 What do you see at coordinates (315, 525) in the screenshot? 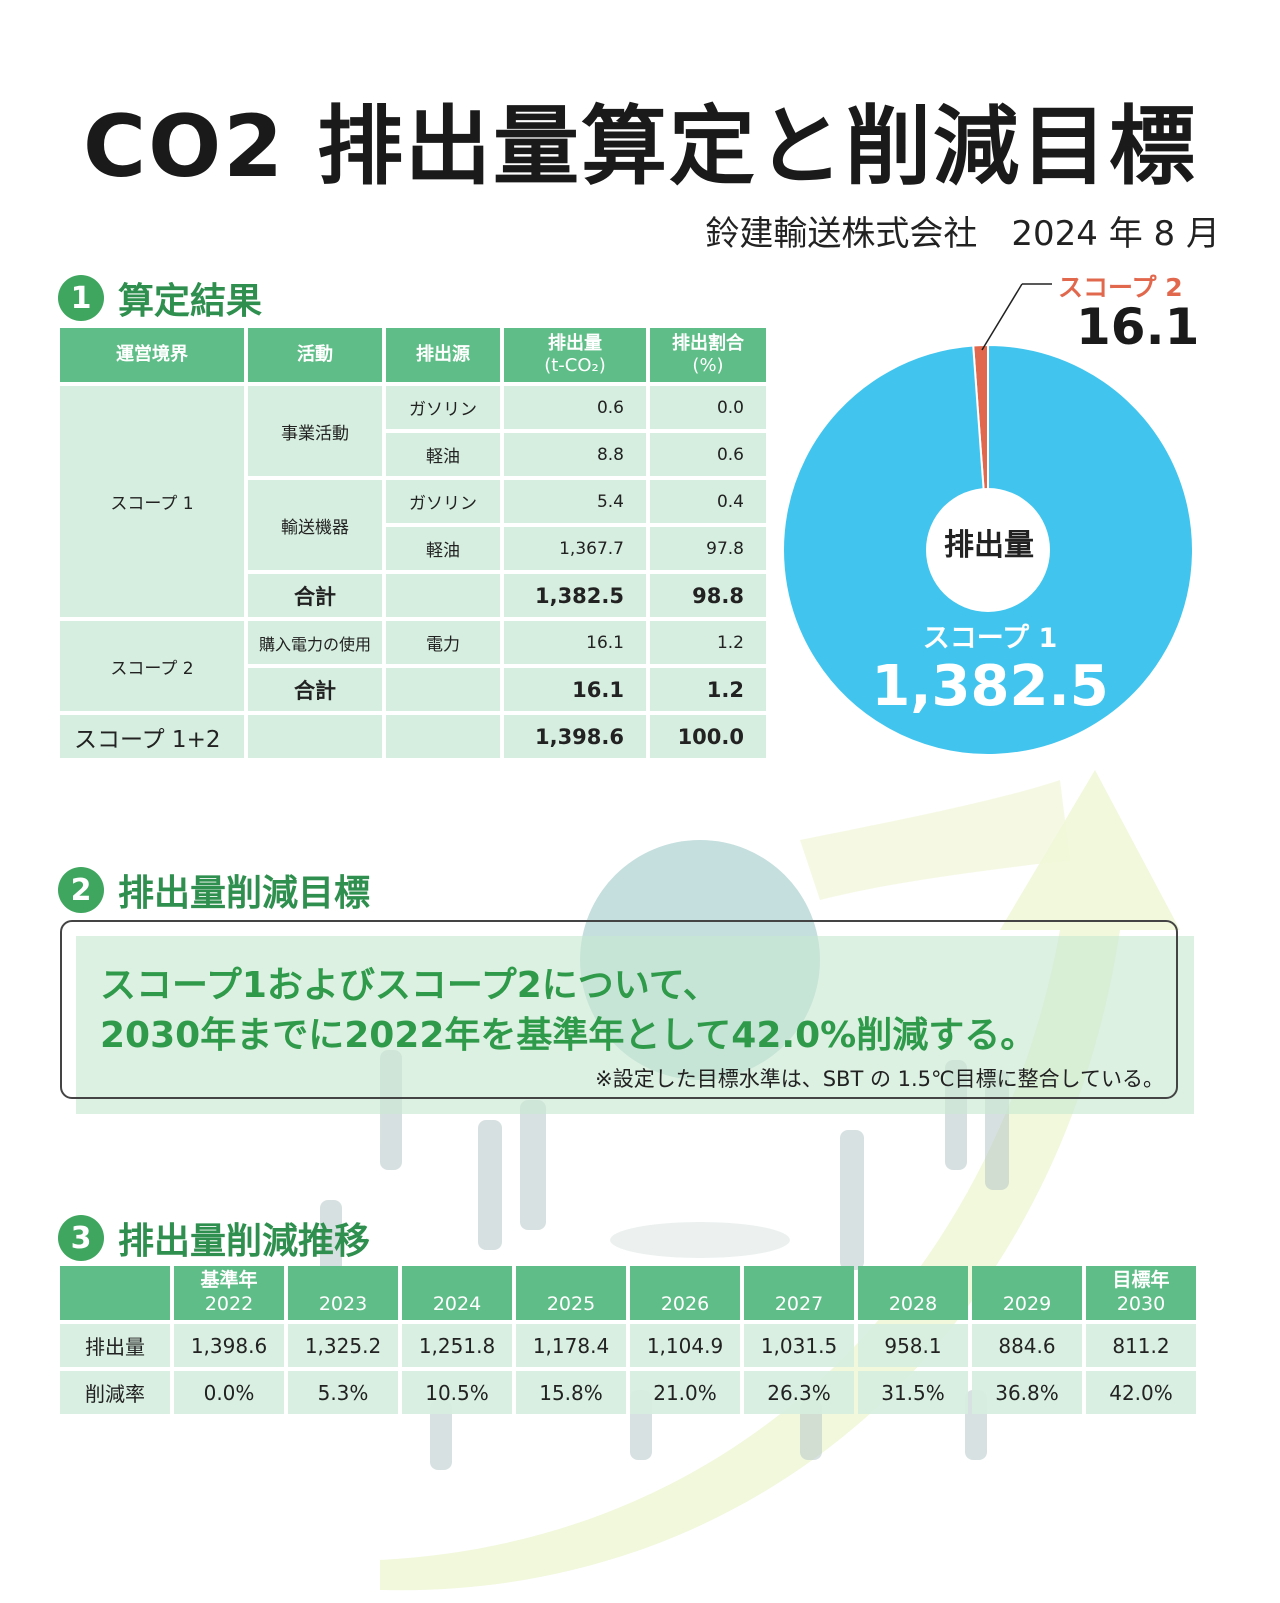
I see `activity-transport: 輸送機器` at bounding box center [315, 525].